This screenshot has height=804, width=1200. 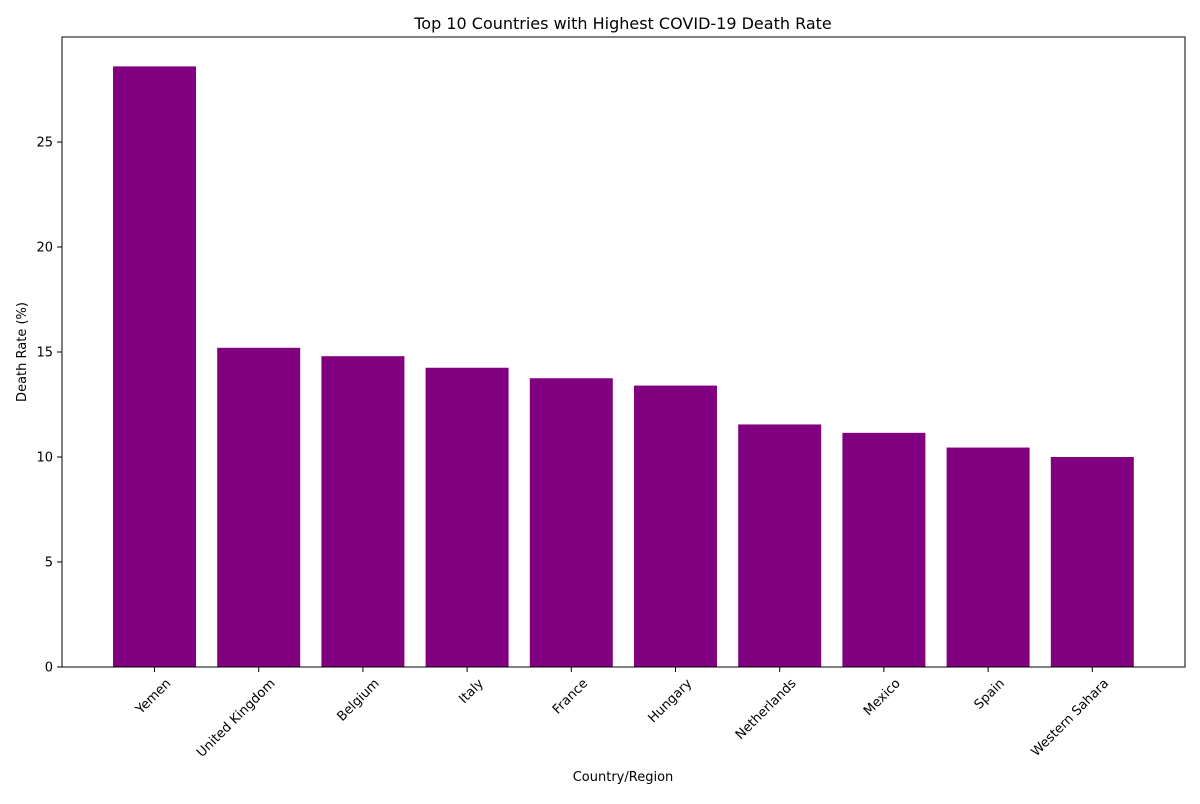 I want to click on y-tick-label: 25, so click(x=44, y=143).